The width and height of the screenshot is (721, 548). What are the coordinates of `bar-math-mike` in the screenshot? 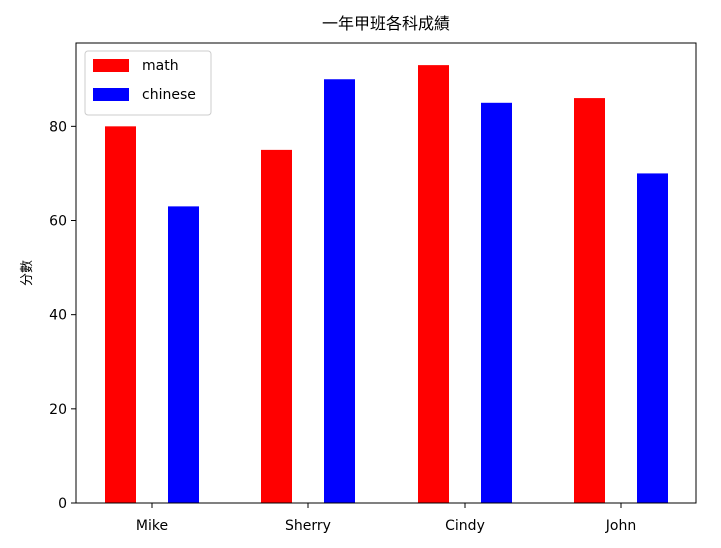 It's located at (120, 315).